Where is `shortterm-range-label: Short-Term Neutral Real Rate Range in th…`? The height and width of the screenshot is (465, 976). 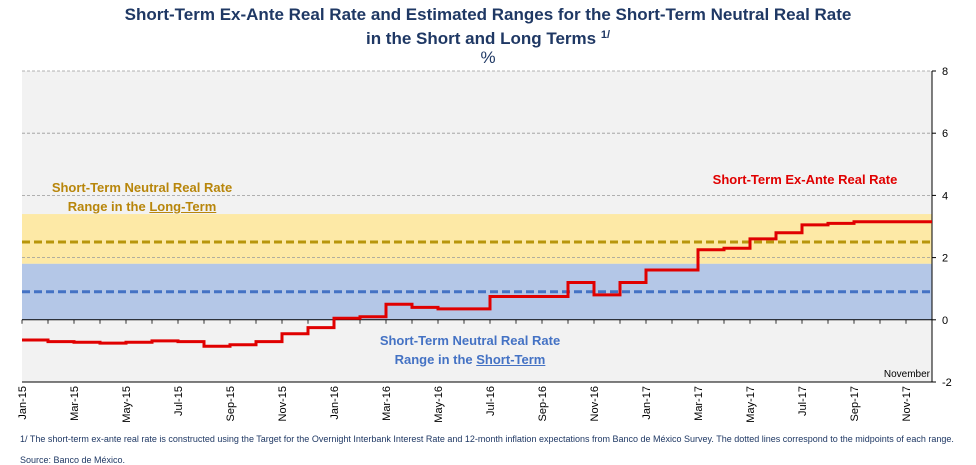 shortterm-range-label: Short-Term Neutral Real Rate Range in th… is located at coordinates (470, 350).